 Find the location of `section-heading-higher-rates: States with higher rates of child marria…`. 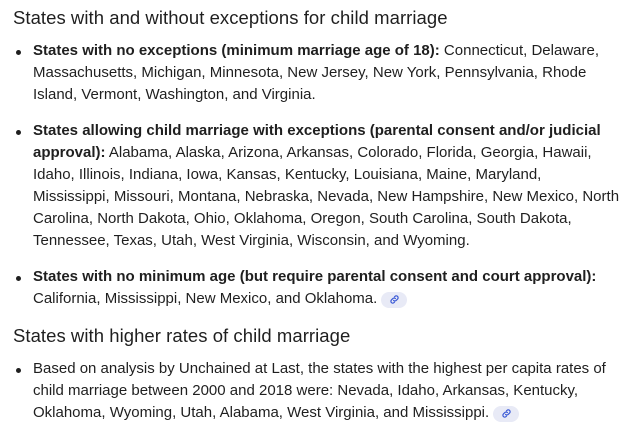

section-heading-higher-rates: States with higher rates of child marria… is located at coordinates (182, 335).